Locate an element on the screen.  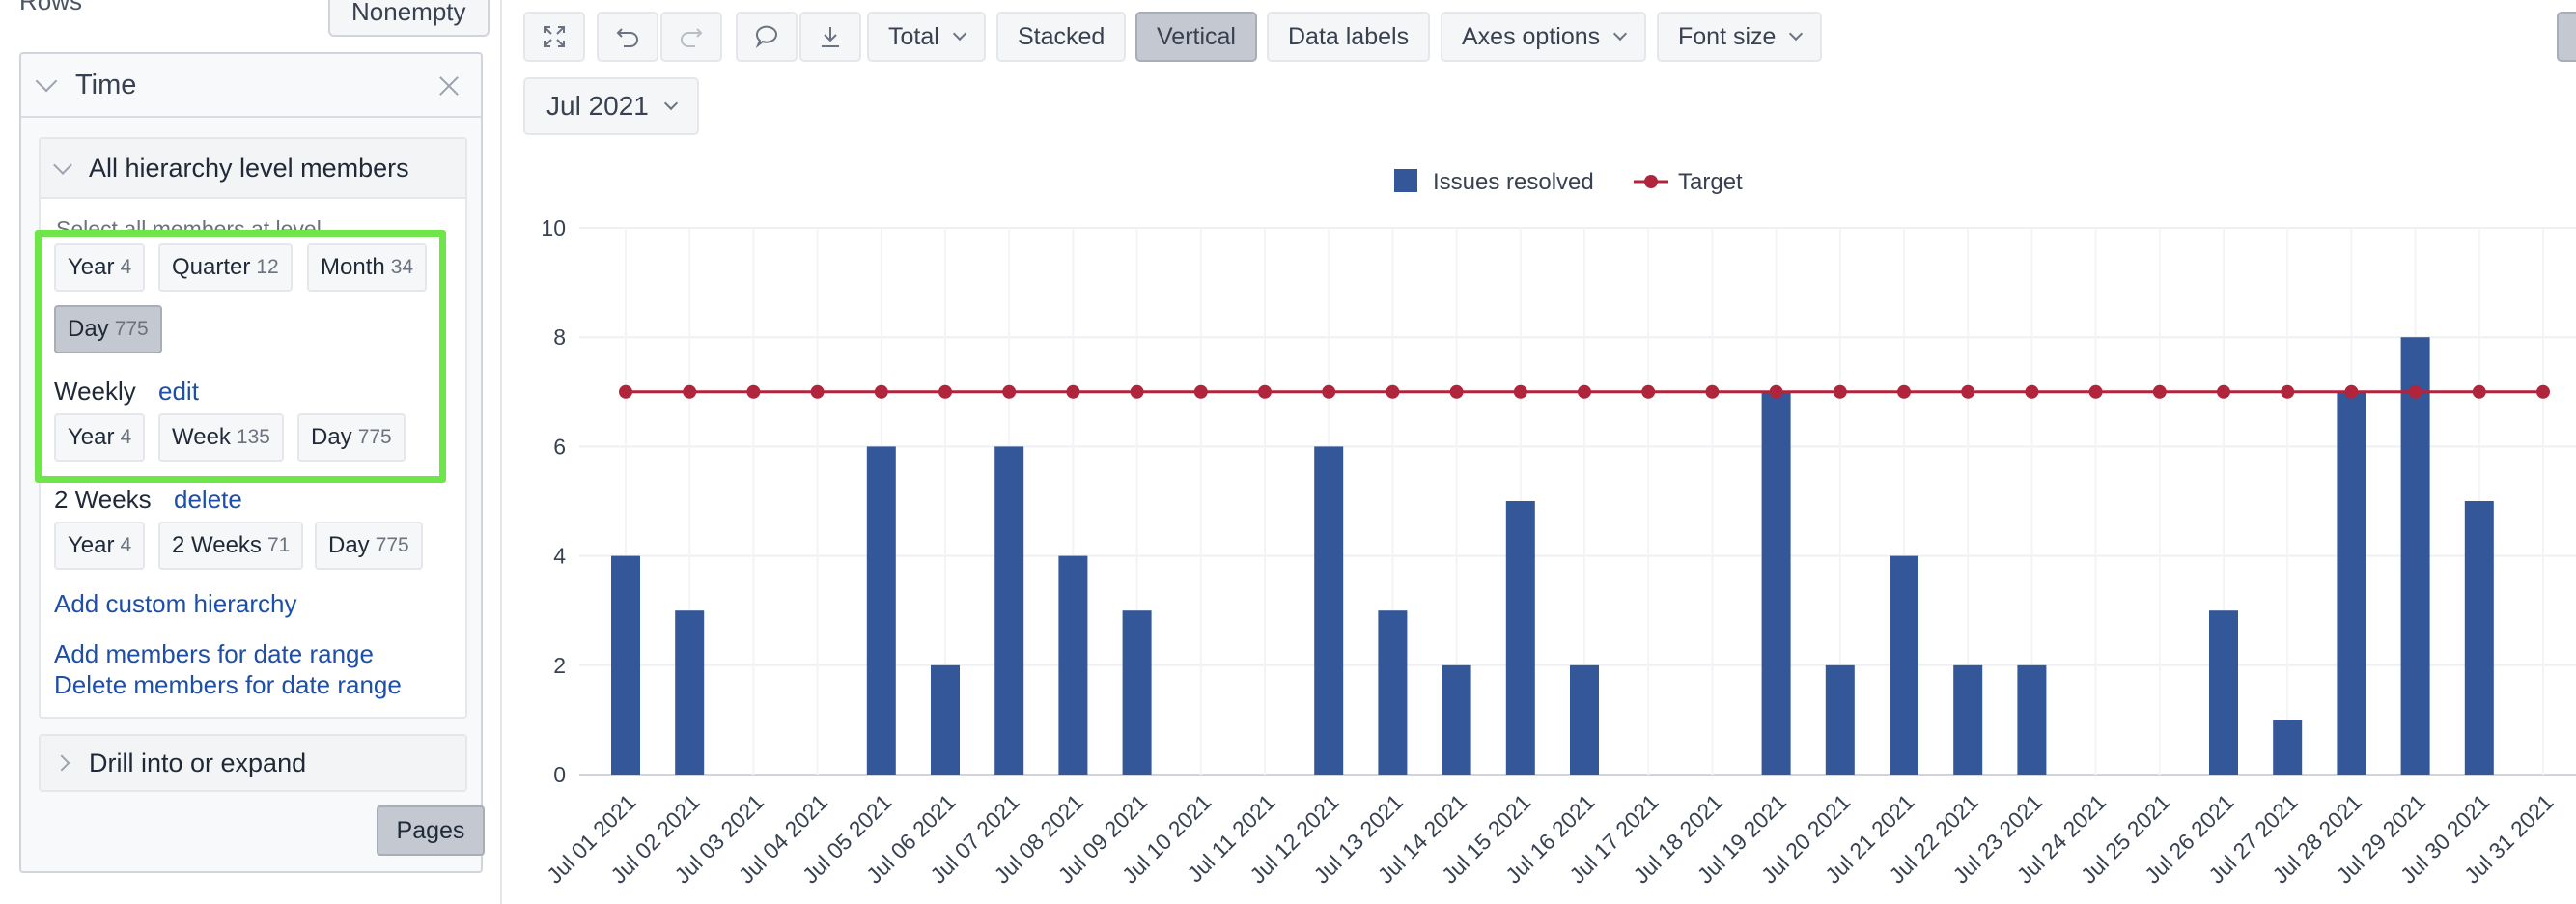
redo-button is located at coordinates (691, 37).